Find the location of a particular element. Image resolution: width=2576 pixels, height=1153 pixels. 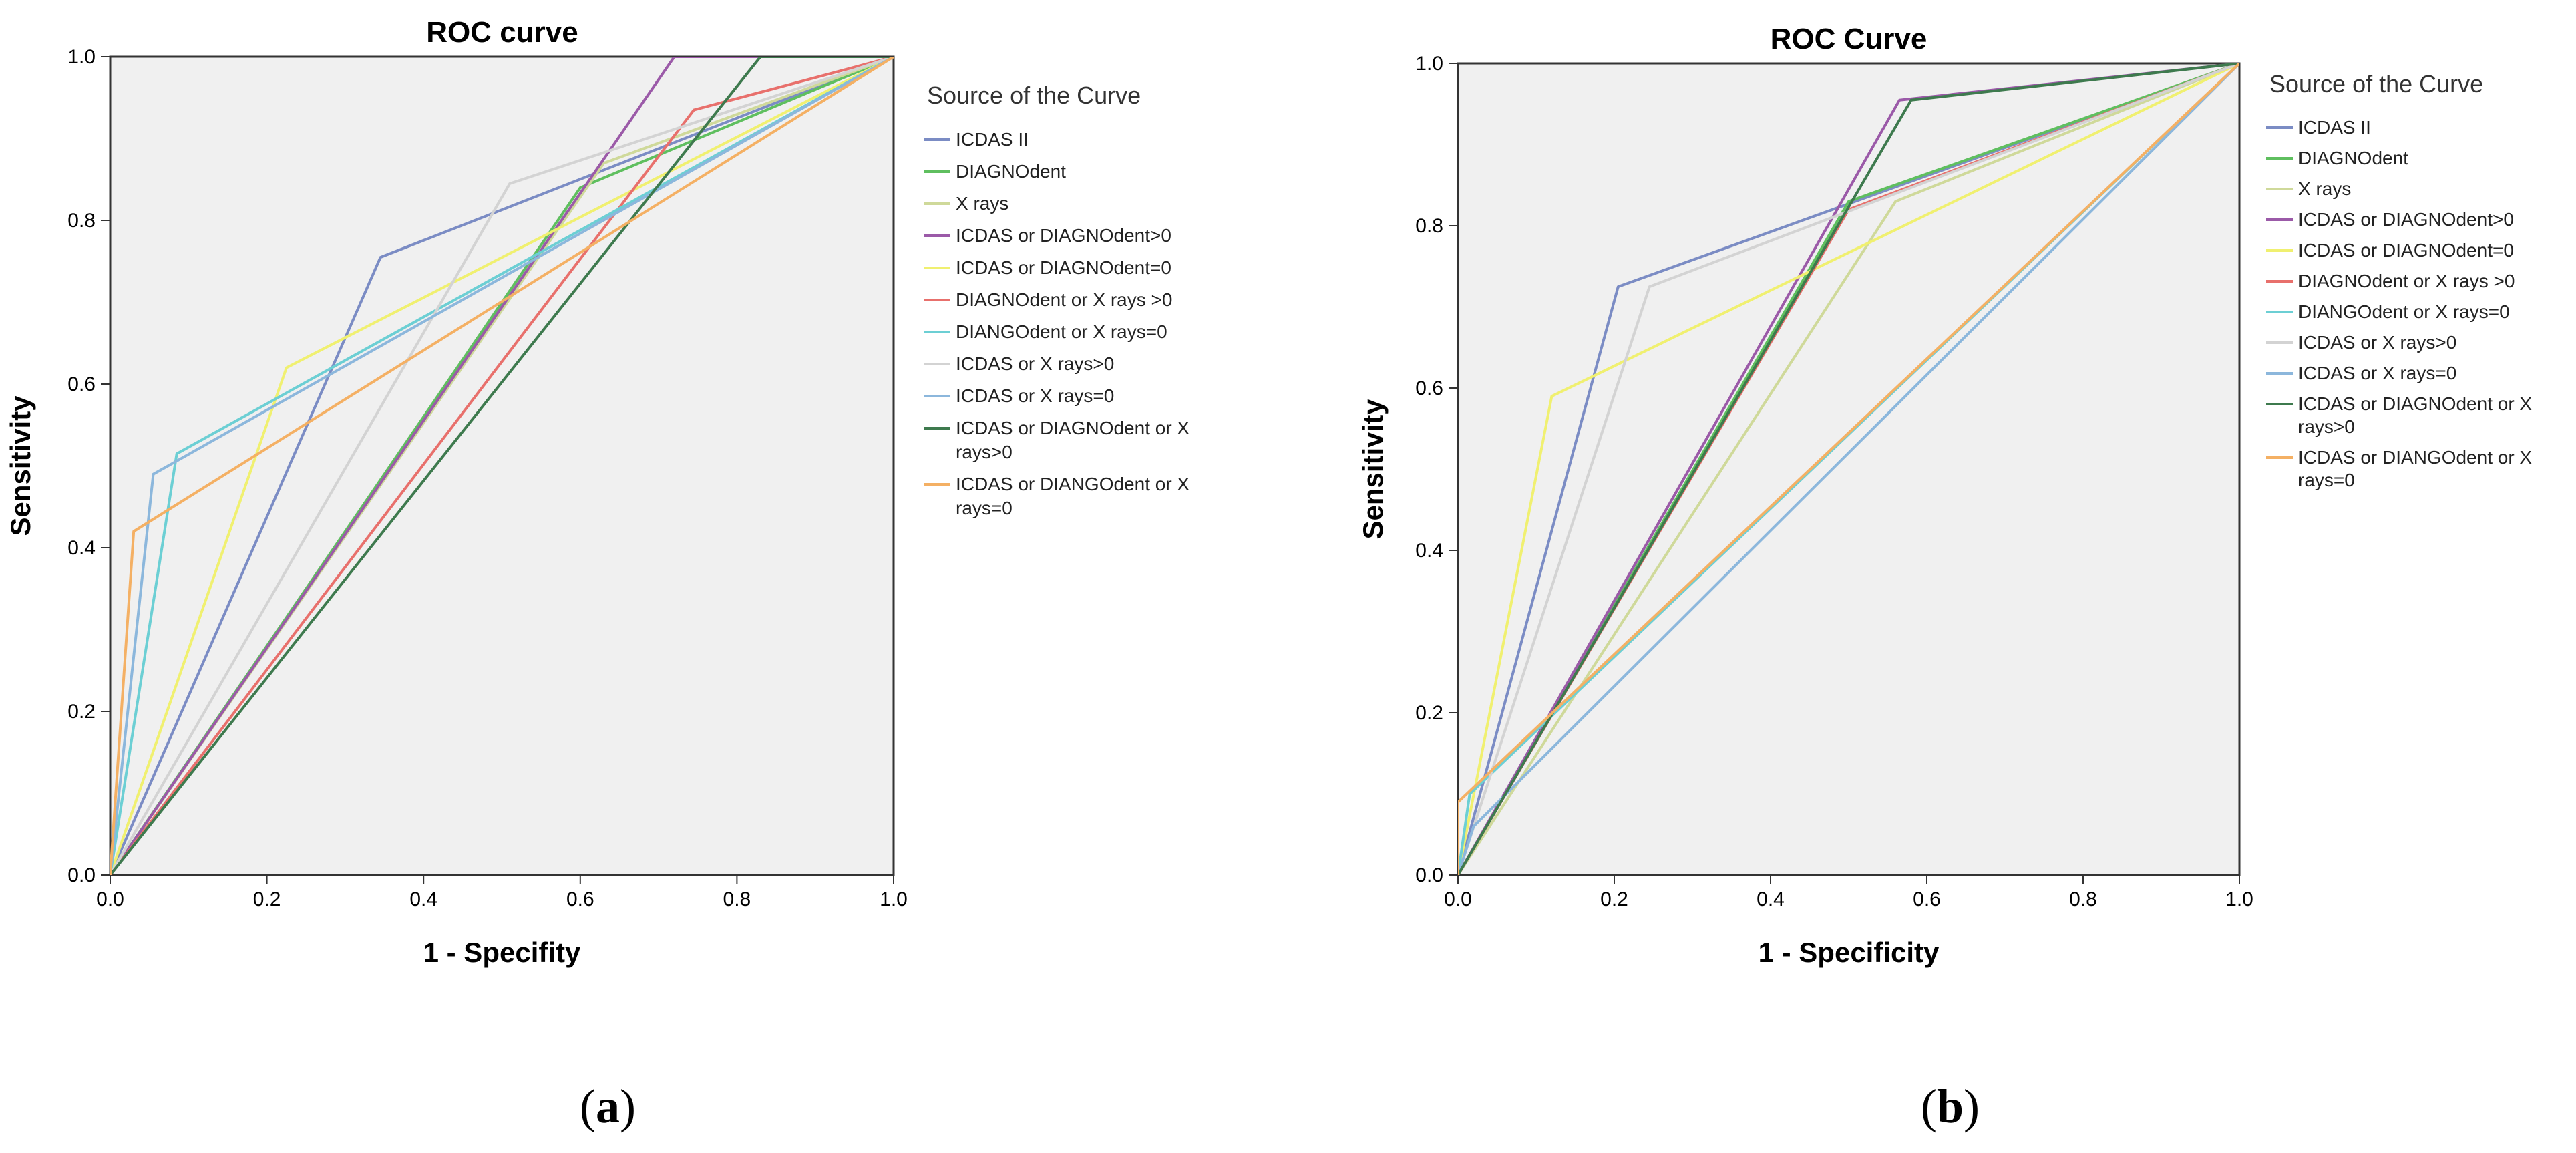

chart-a-legend-item-9: ICDAS or X rays=0 is located at coordinates (1035, 395).